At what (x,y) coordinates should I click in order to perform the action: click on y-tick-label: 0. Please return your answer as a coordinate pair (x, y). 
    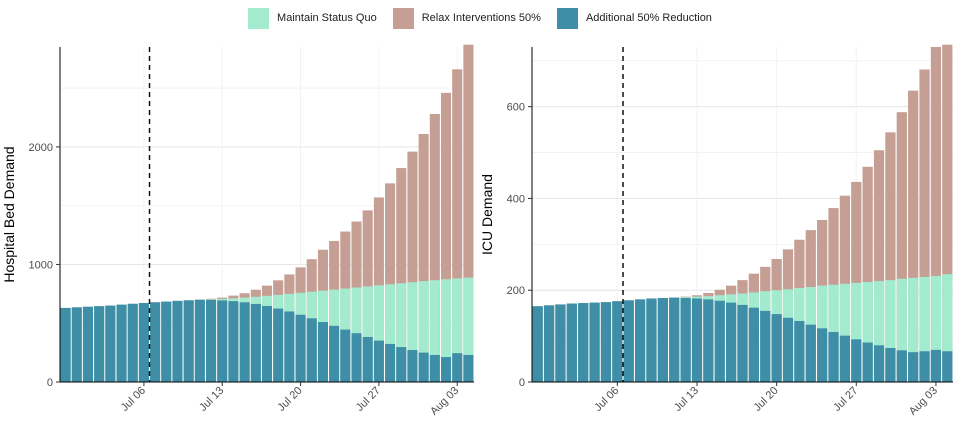
    Looking at the image, I should click on (522, 383).